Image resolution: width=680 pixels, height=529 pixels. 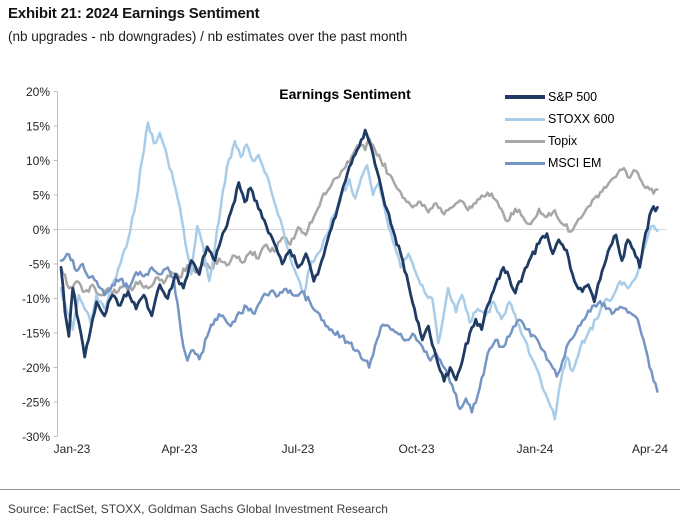 What do you see at coordinates (581, 119) in the screenshot?
I see `legend-label-stoxx-600: STOXX 600` at bounding box center [581, 119].